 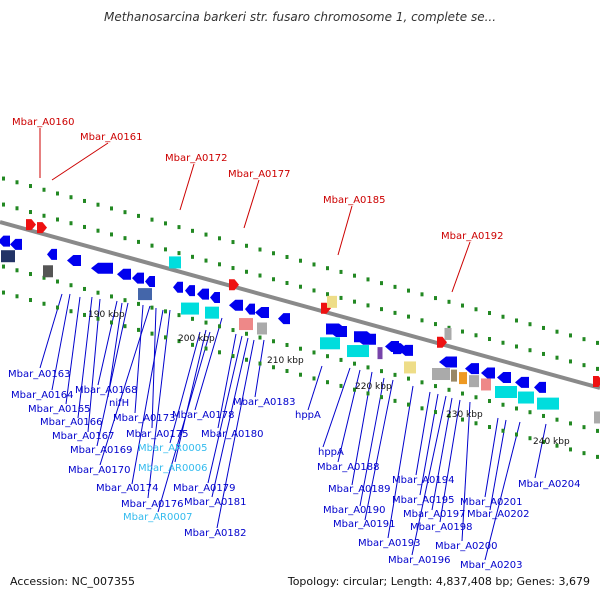 I want to click on top-label-mbar-a0192: Mbar_A0192, so click(x=472, y=236).